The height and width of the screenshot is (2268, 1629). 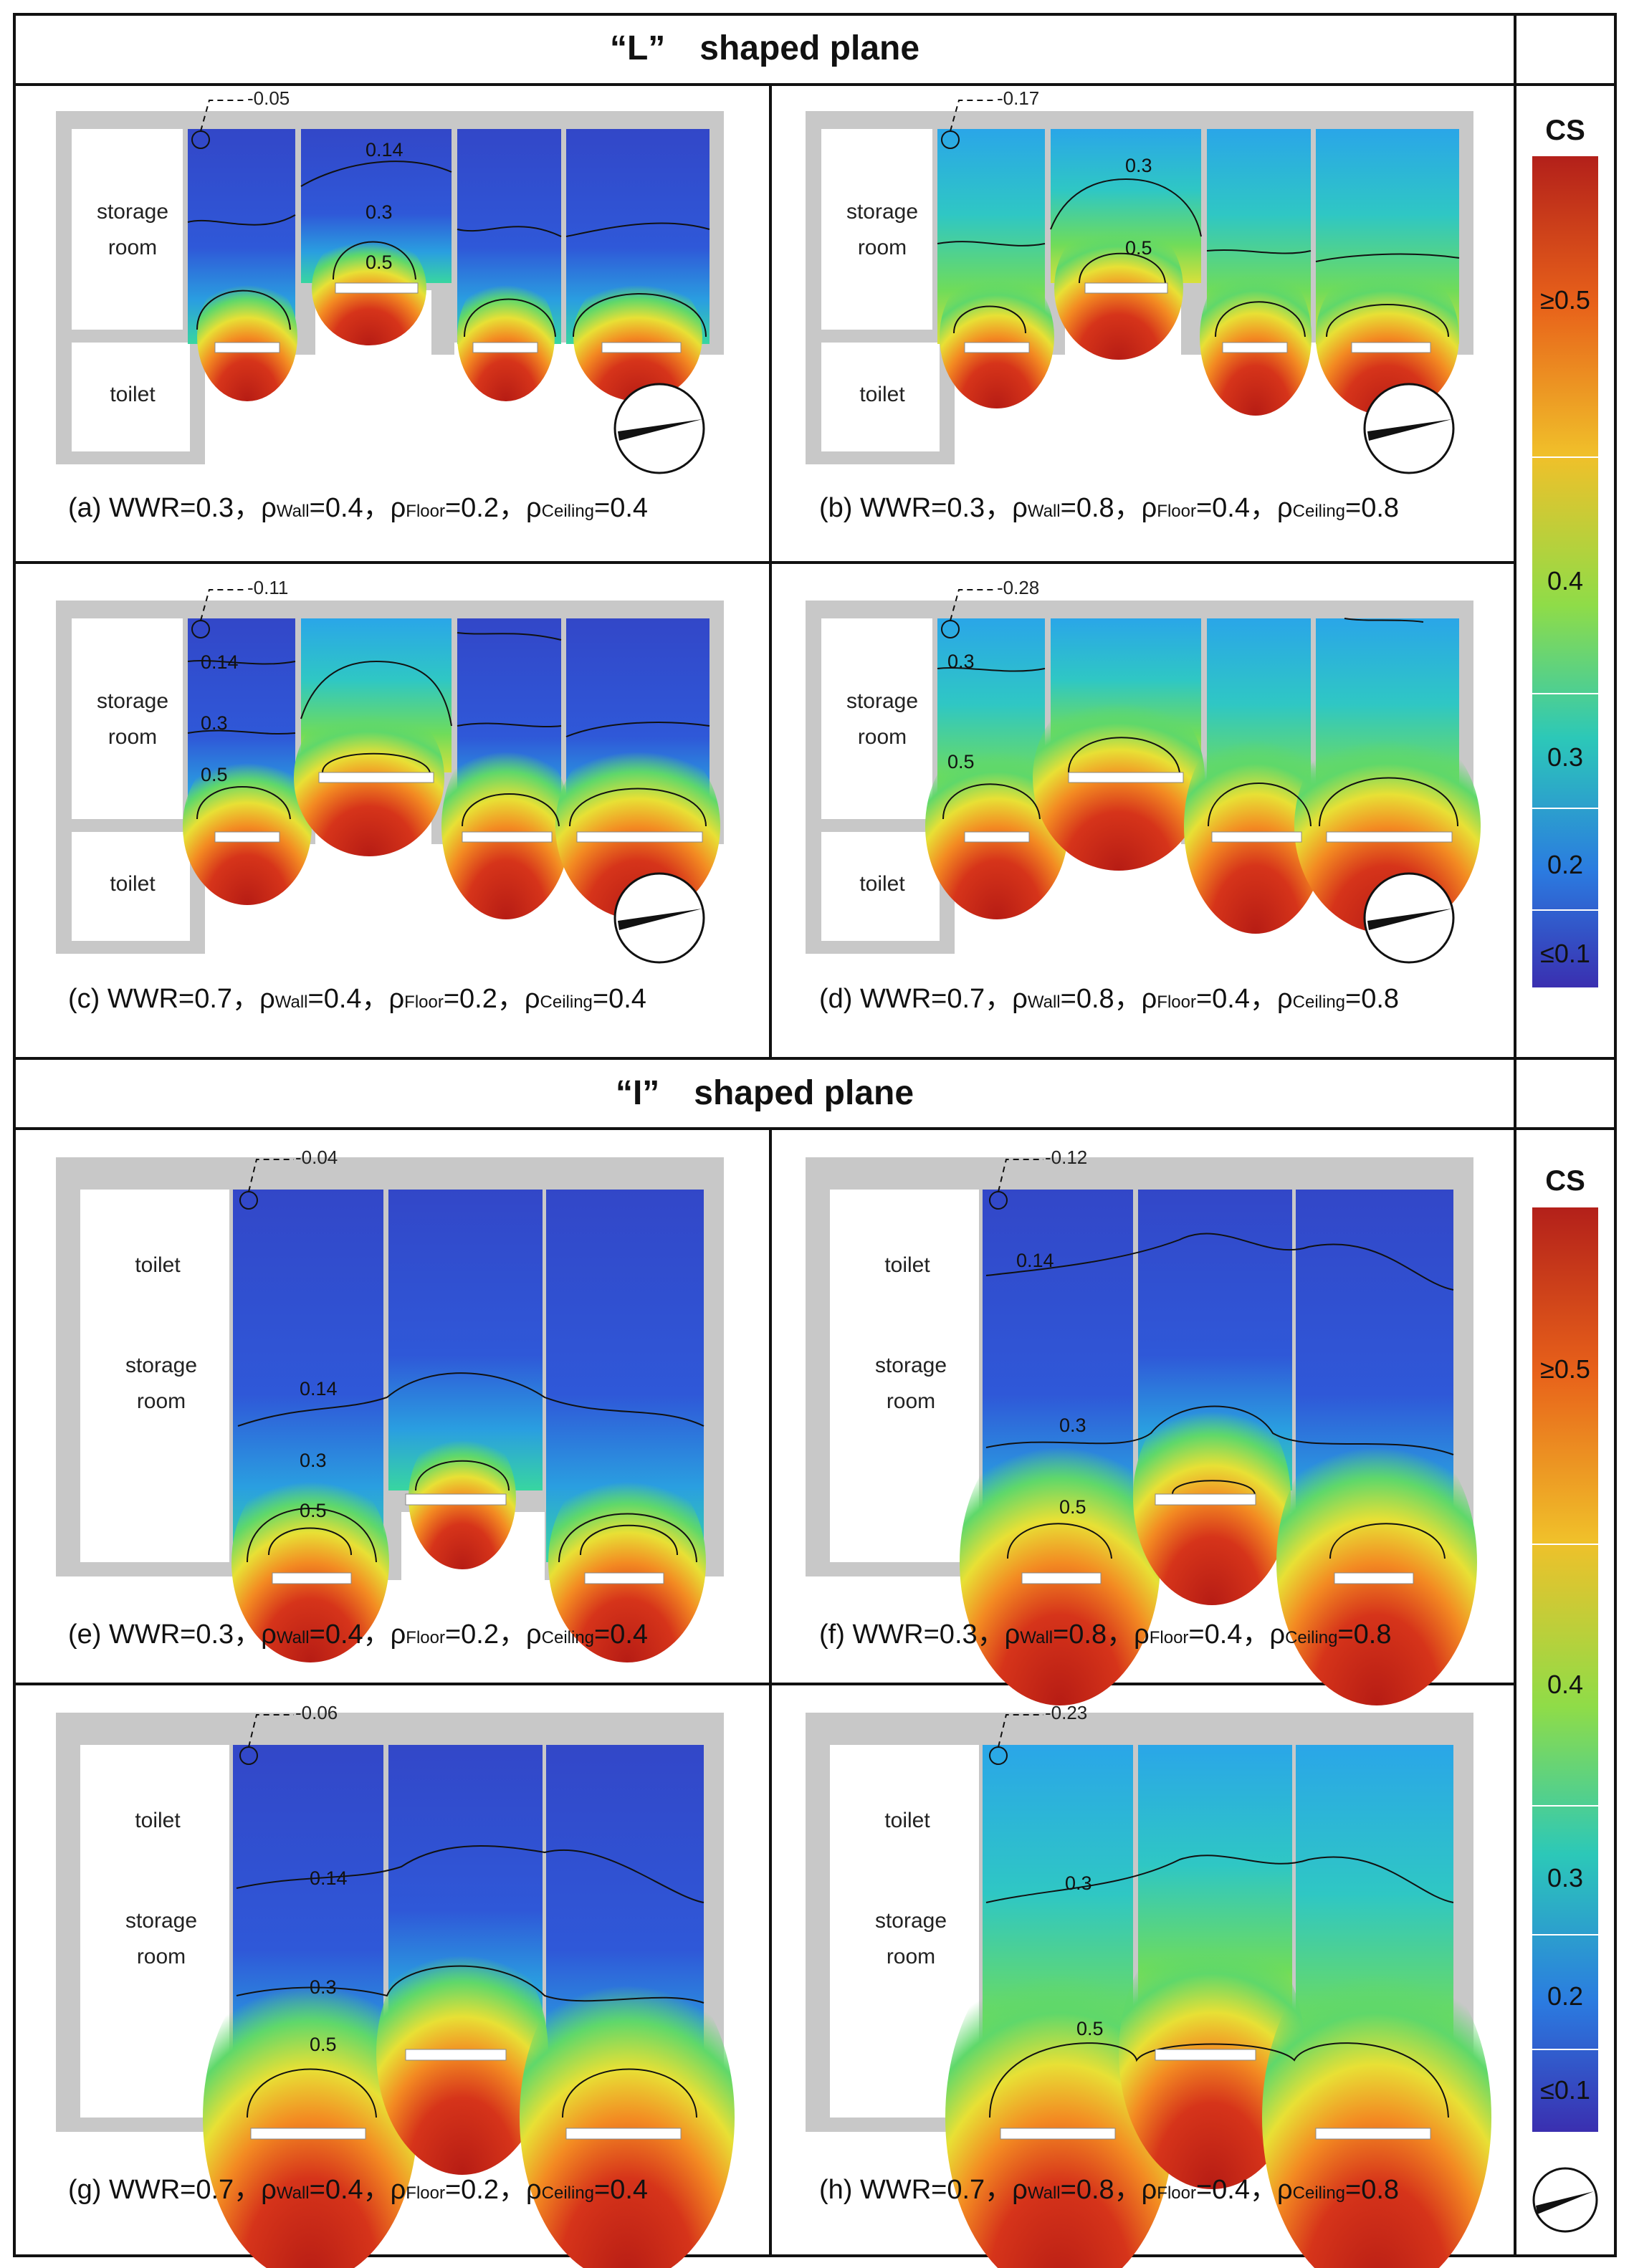 I want to click on colorbar-l, so click(x=1565, y=571).